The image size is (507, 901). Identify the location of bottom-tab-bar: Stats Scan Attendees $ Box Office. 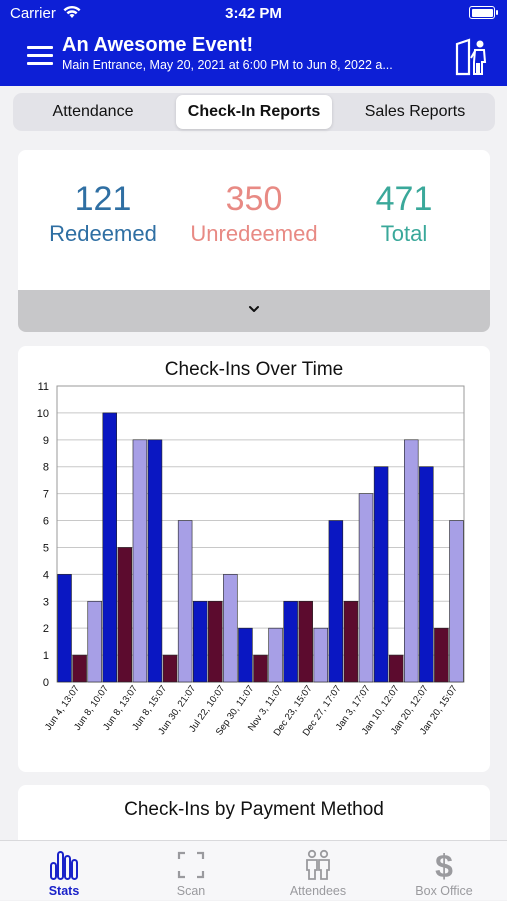
(253, 870).